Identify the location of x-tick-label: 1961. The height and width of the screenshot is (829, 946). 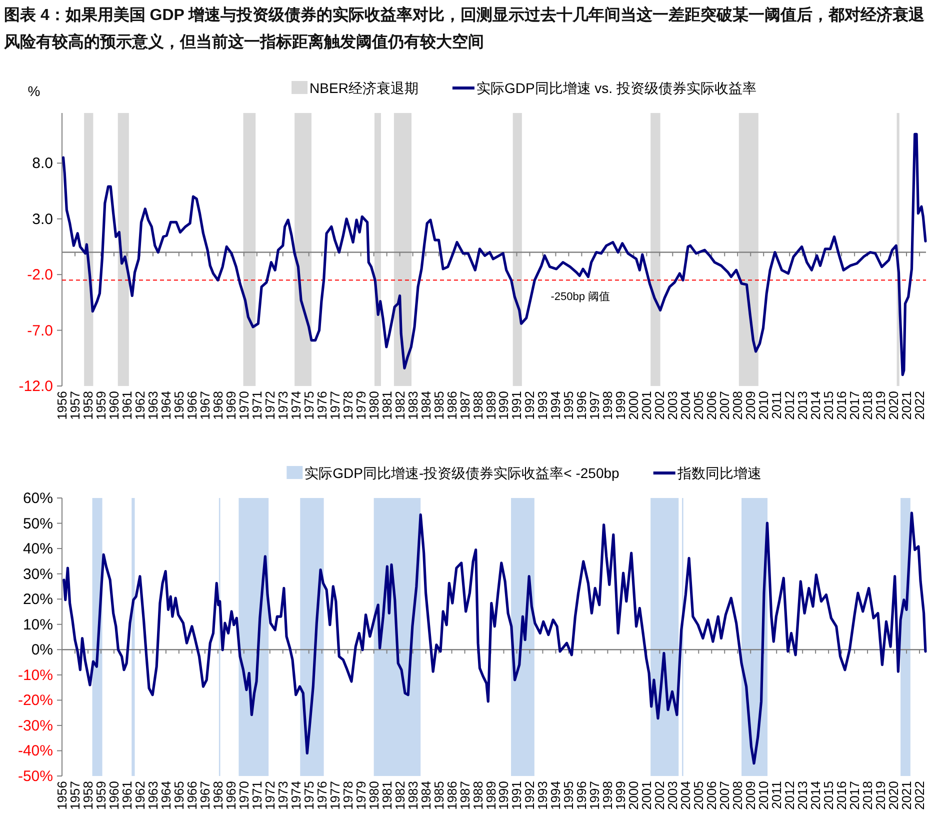
(126, 795).